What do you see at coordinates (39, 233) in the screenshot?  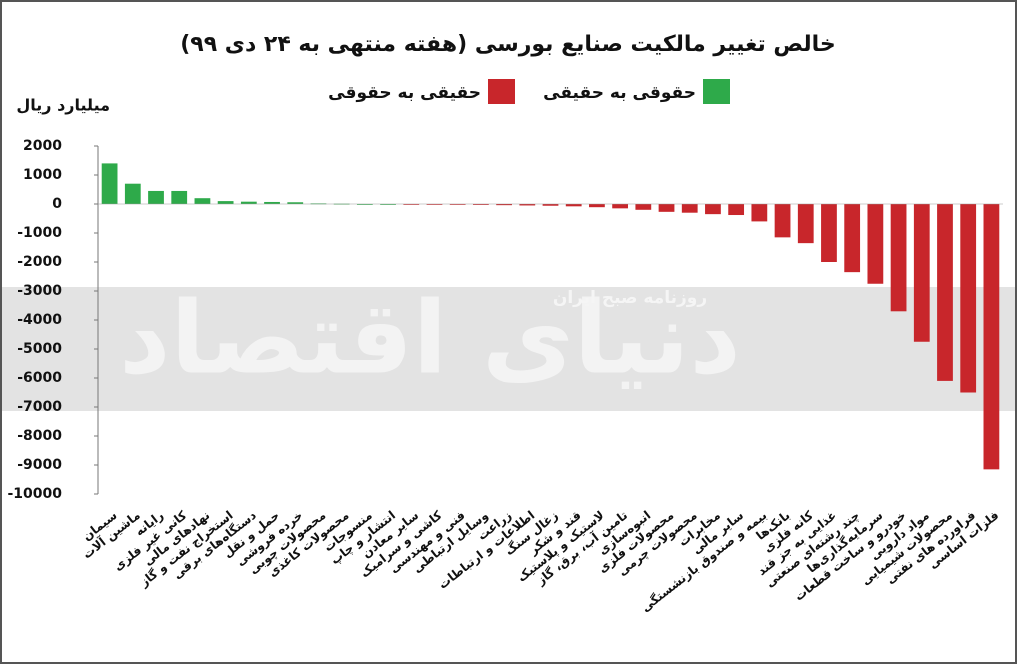 I see `y-tick-label: -1000` at bounding box center [39, 233].